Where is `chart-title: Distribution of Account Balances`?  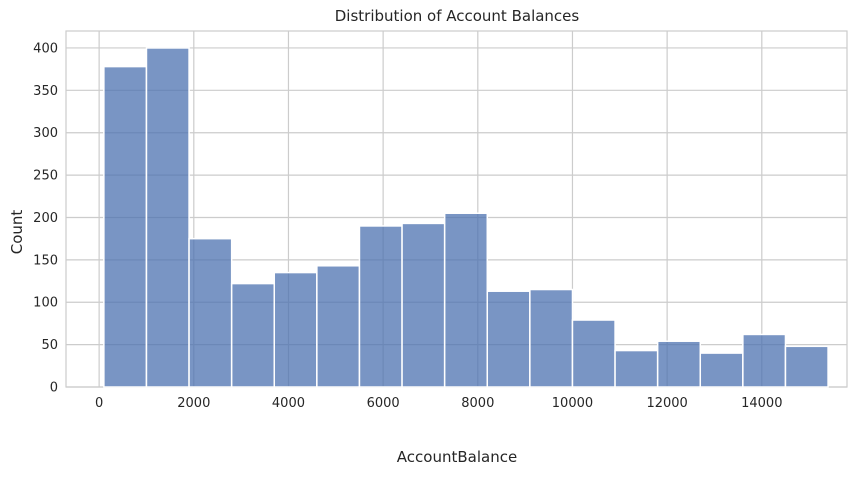 chart-title: Distribution of Account Balances is located at coordinates (457, 16).